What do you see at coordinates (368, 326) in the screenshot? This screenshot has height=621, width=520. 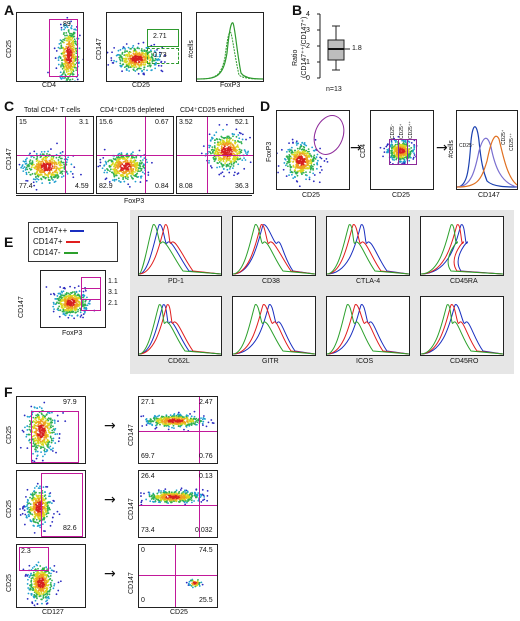 I see `e-hist-icos` at bounding box center [368, 326].